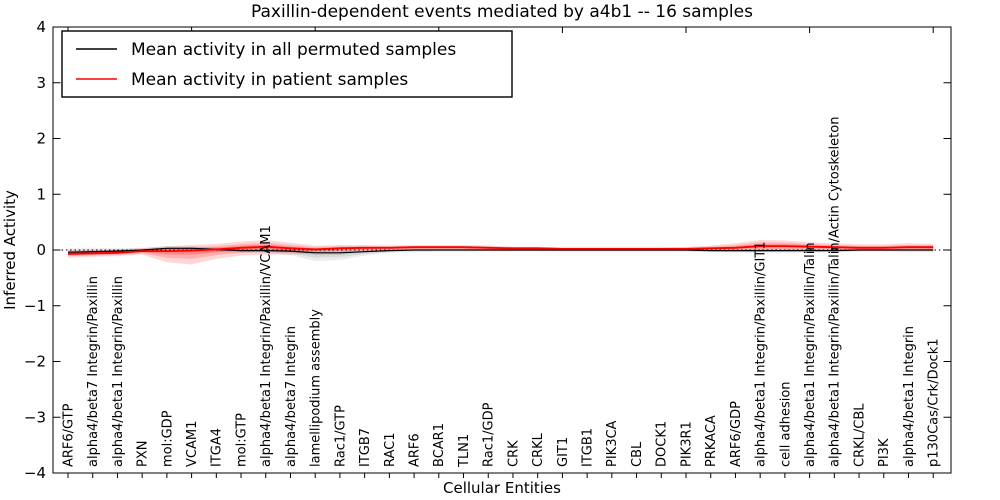 The width and height of the screenshot is (1000, 500). I want to click on x-tick-label: alpha4/beta1 Integrin/Paxillin/GIT1, so click(761, 354).